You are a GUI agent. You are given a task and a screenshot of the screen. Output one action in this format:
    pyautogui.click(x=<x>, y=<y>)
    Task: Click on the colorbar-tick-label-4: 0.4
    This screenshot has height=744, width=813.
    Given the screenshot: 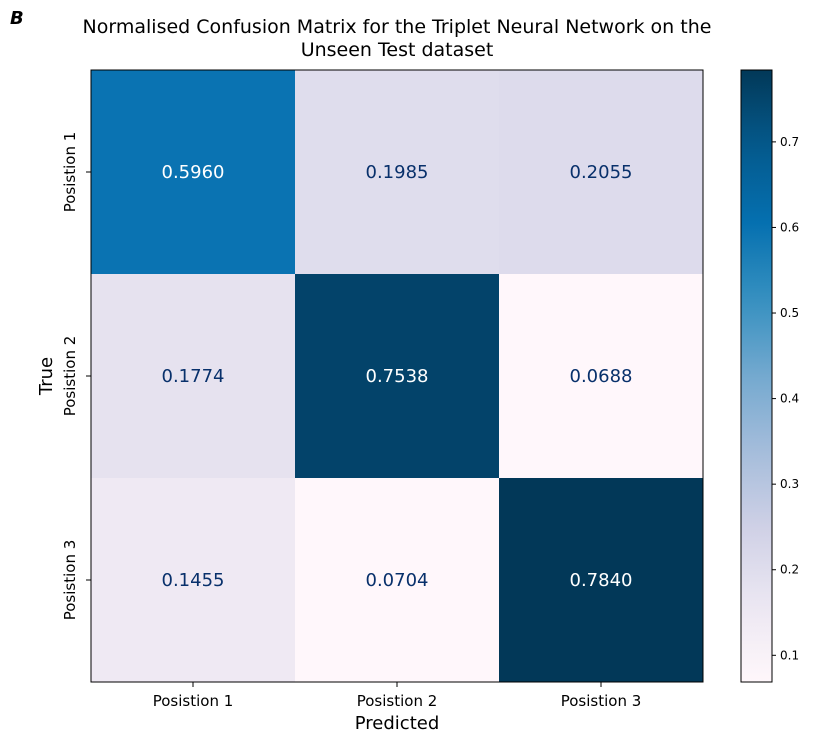 What is the action you would take?
    pyautogui.click(x=789, y=399)
    